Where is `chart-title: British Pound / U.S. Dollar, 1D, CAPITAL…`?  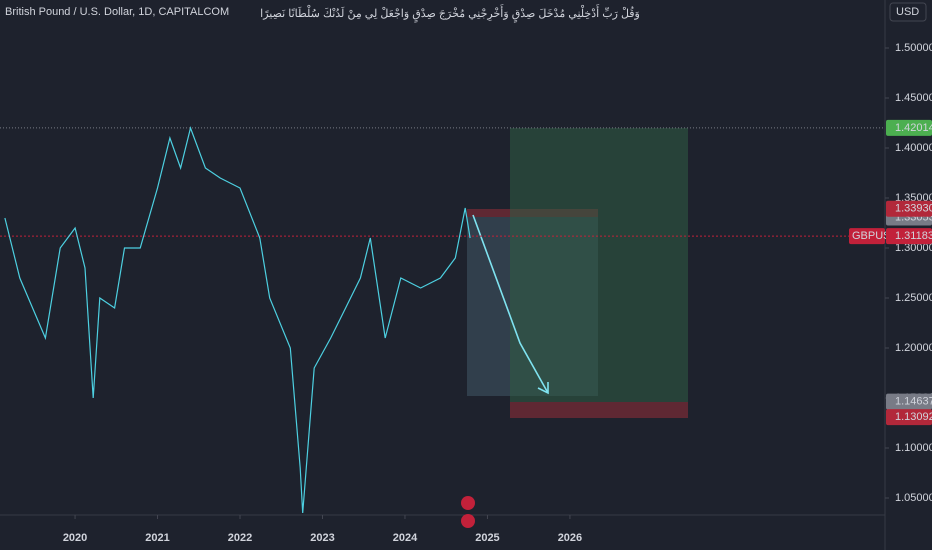
chart-title: British Pound / U.S. Dollar, 1D, CAPITAL… is located at coordinates (117, 12).